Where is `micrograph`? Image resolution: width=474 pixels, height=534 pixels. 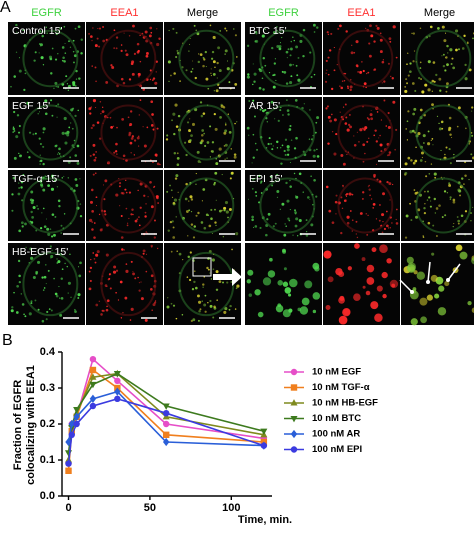
micrograph is located at coordinates (202, 205).